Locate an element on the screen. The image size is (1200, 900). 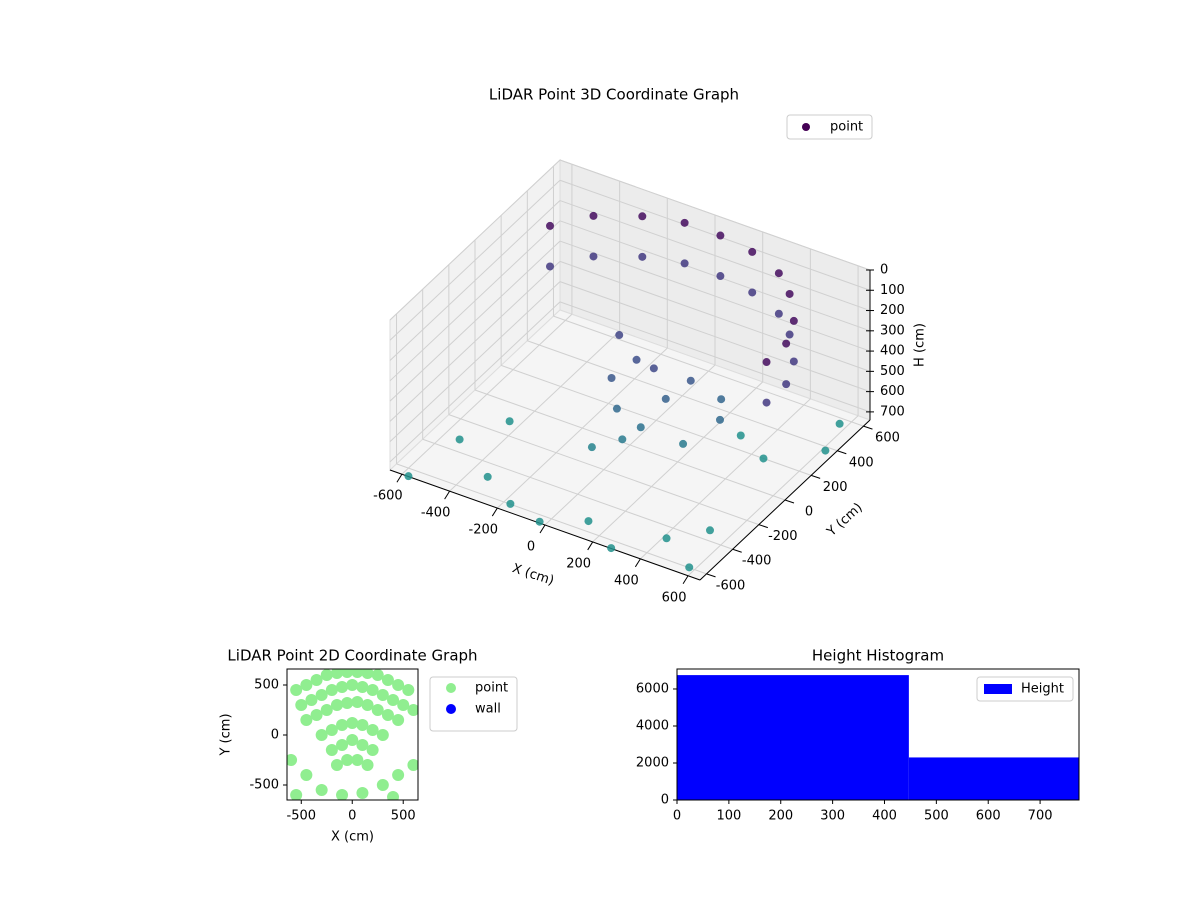
x-tick-label: -600 is located at coordinates (388, 496).